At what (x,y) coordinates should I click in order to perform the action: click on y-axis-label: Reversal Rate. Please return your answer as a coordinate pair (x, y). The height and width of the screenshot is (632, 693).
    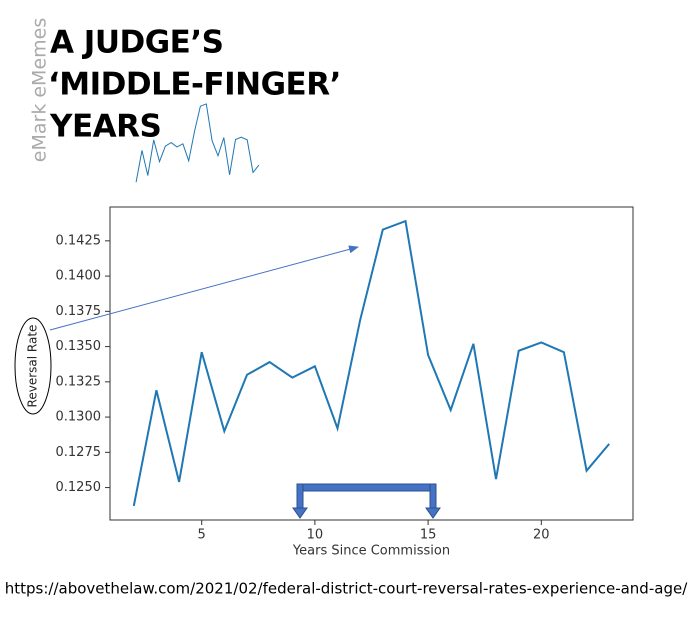
    Looking at the image, I should click on (33, 366).